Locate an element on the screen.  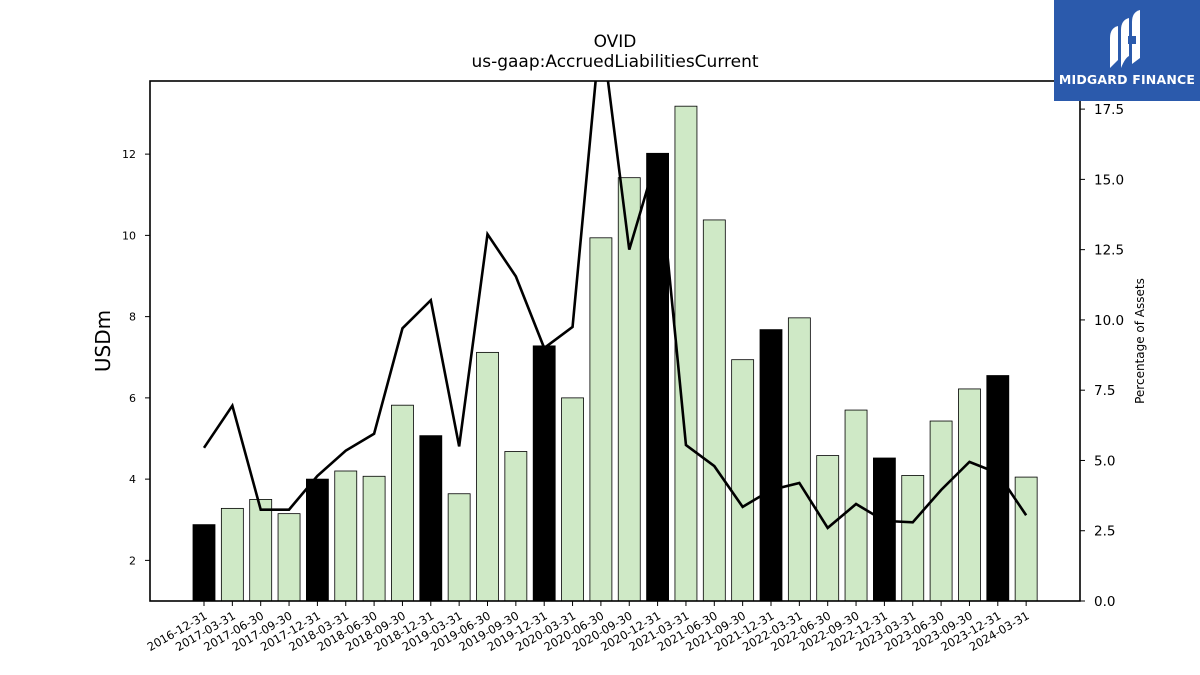
y-tick-label-8: 8 is located at coordinates (132, 317).